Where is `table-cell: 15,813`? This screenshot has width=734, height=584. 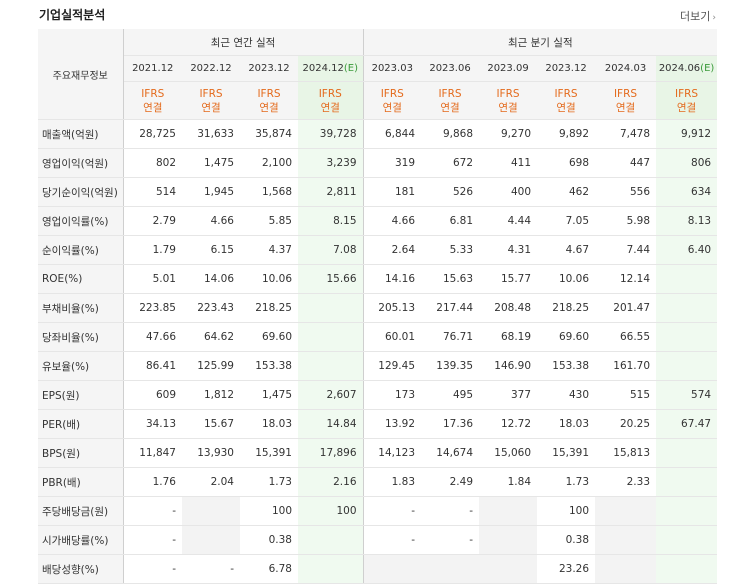 table-cell: 15,813 is located at coordinates (626, 453).